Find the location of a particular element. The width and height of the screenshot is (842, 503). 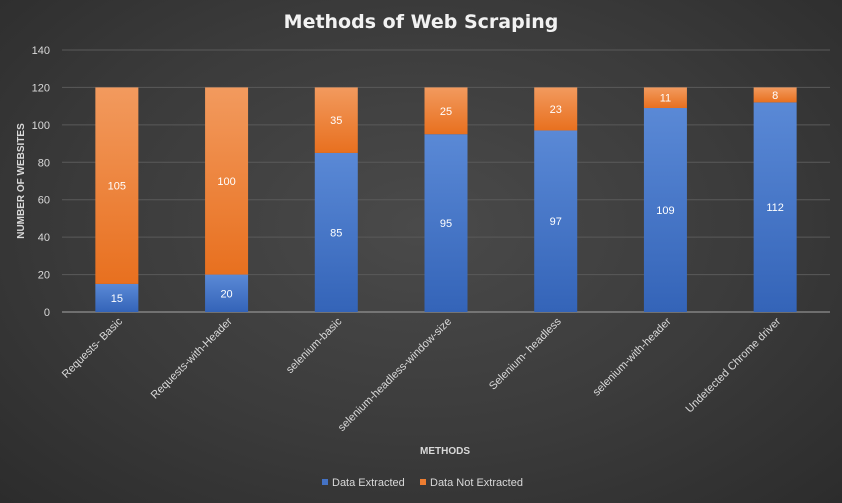

data-label: 20 is located at coordinates (226, 294).